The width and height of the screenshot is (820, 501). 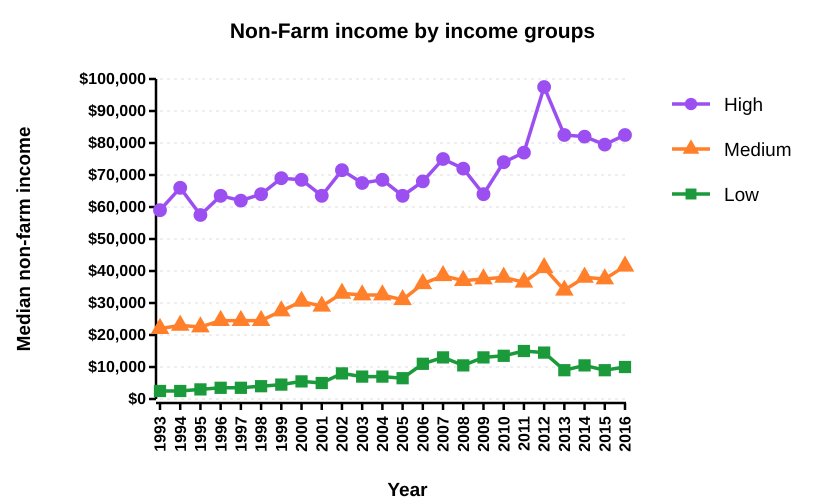 What do you see at coordinates (117, 303) in the screenshot?
I see `y-tick-label: $30,000` at bounding box center [117, 303].